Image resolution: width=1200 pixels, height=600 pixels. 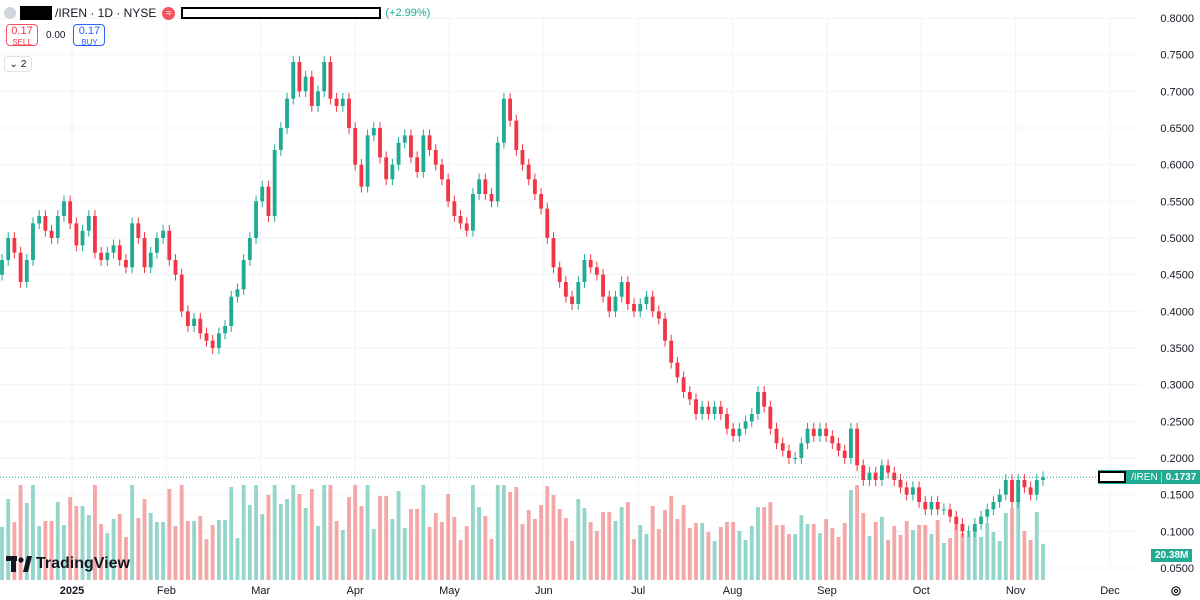 I want to click on x-tick-label: Jun, so click(x=544, y=591).